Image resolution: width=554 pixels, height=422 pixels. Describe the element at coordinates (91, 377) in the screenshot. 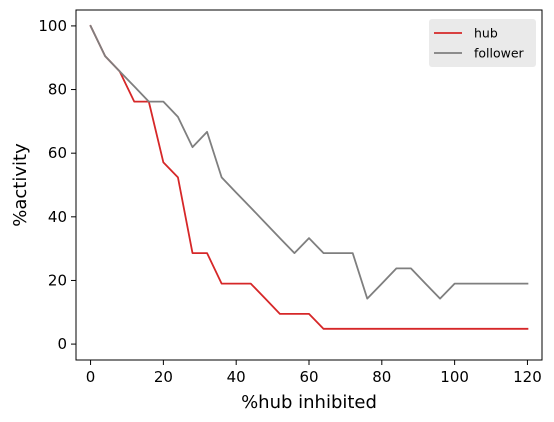

I see `x-tick-label: 0` at that location.